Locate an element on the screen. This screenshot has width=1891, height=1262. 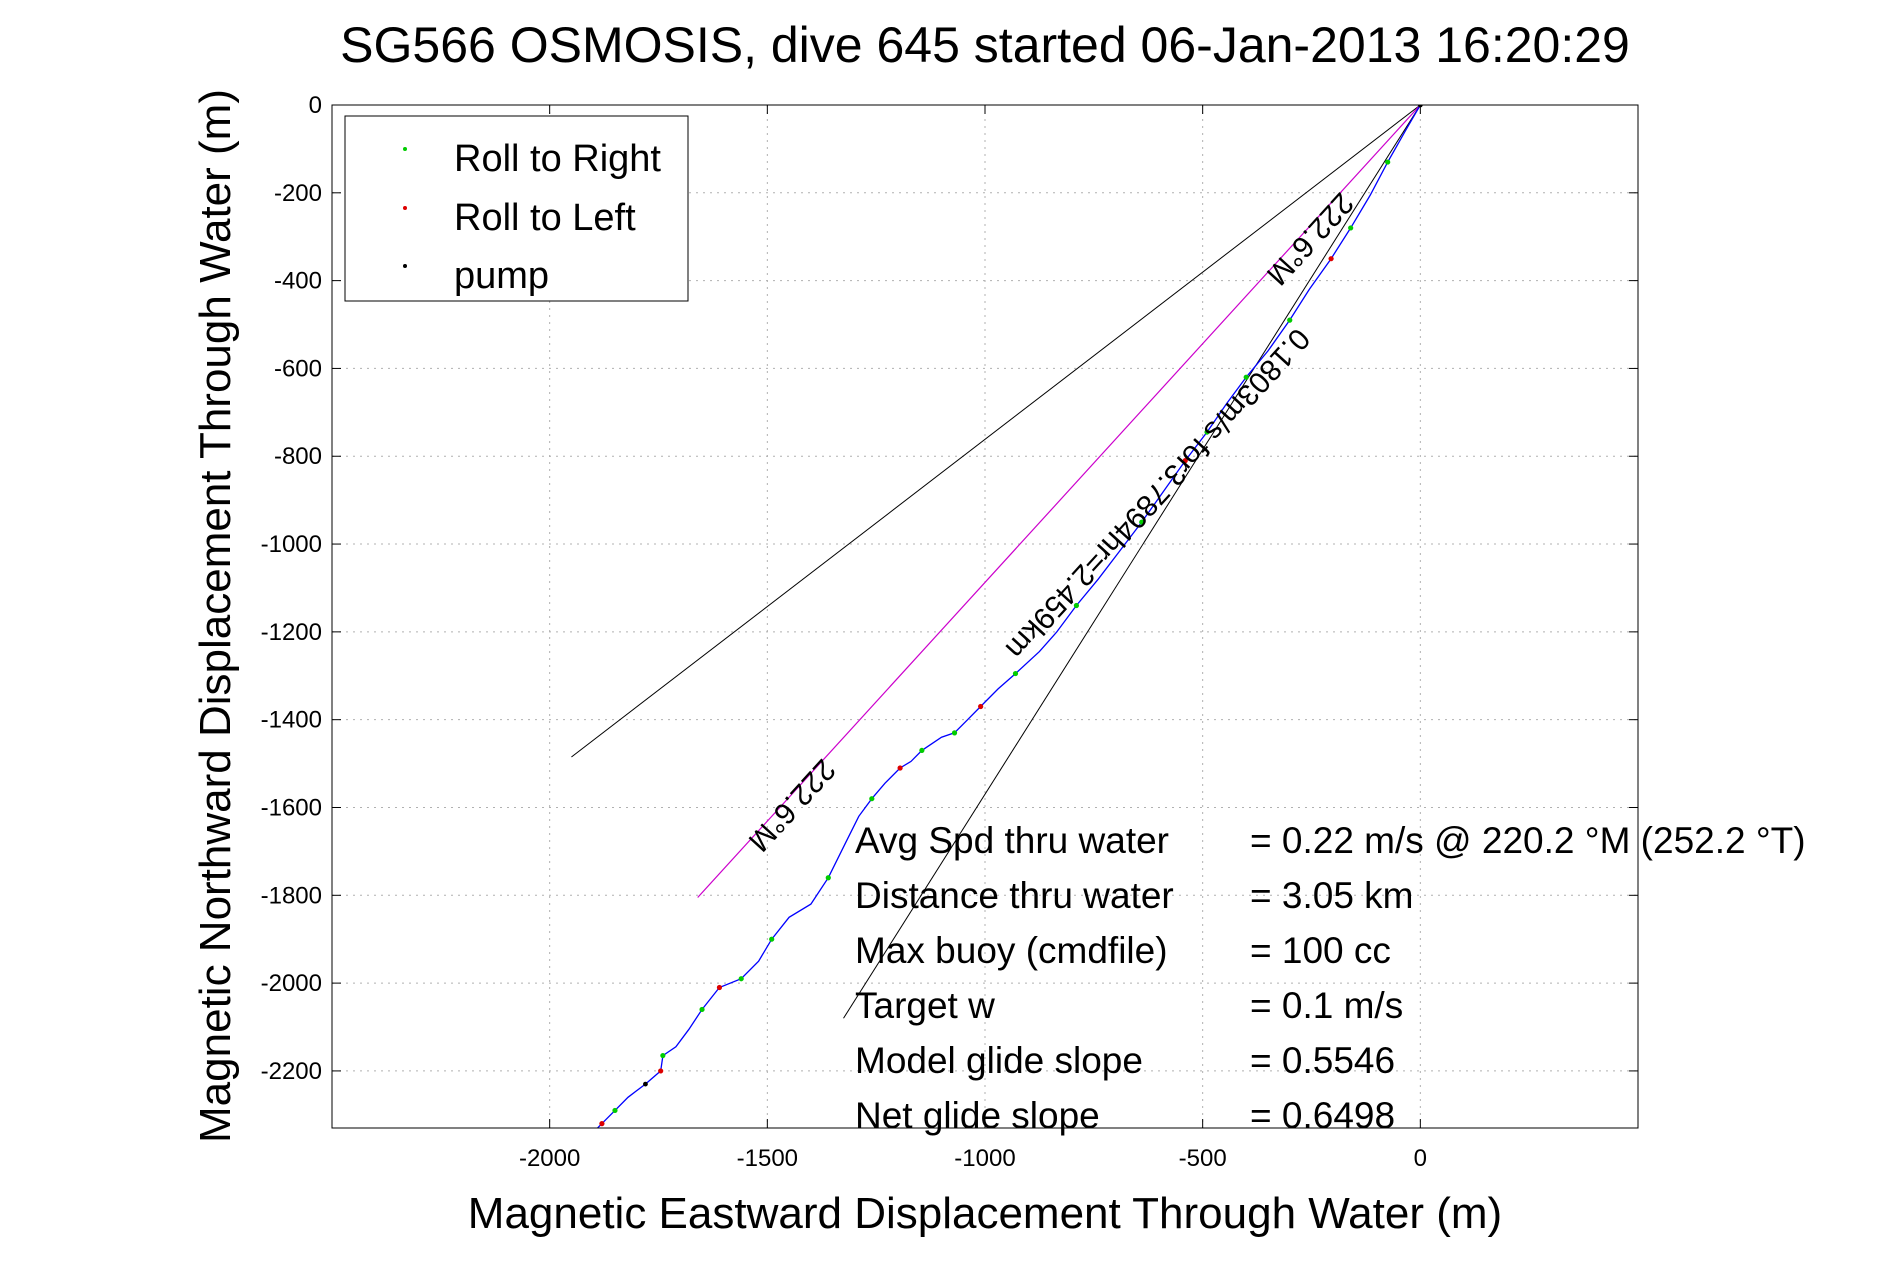
y-tick-label: -2000 is located at coordinates (291, 983).